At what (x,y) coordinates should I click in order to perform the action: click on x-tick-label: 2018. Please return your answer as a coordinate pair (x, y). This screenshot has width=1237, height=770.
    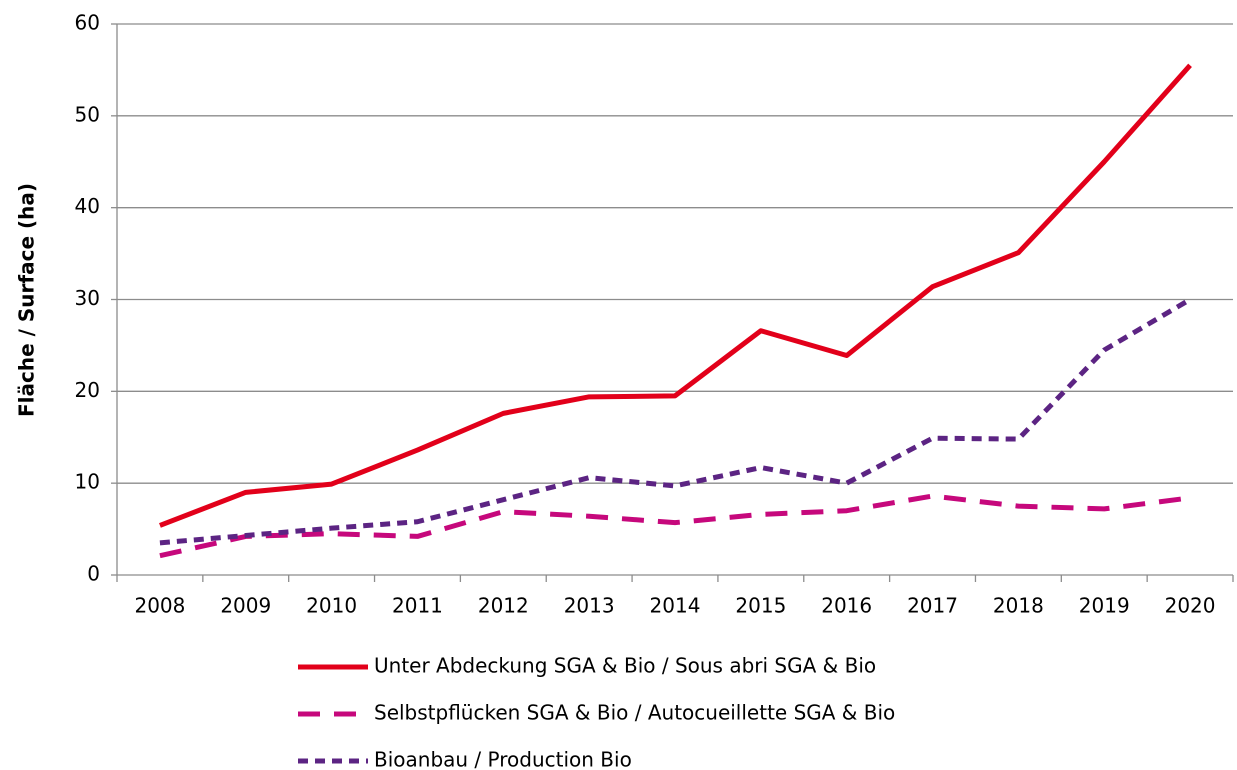
    Looking at the image, I should click on (1018, 606).